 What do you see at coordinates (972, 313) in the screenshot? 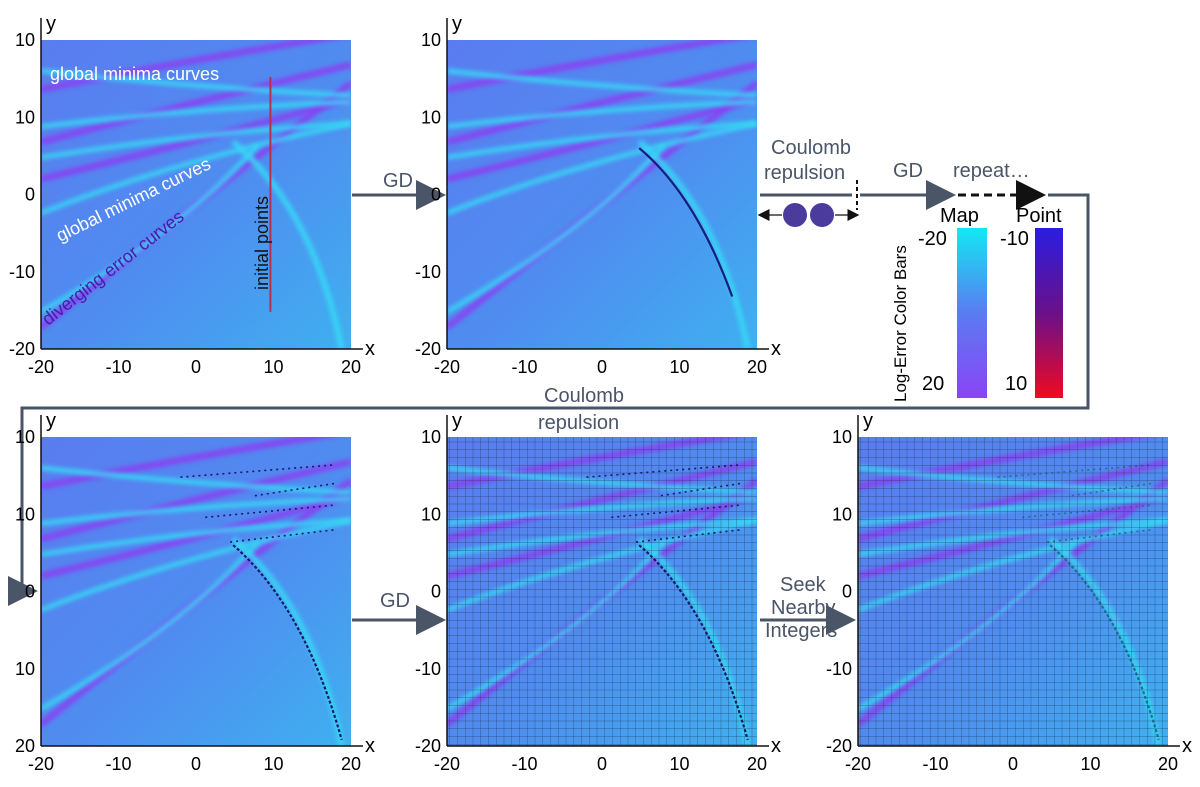
I see `map-colorbar` at bounding box center [972, 313].